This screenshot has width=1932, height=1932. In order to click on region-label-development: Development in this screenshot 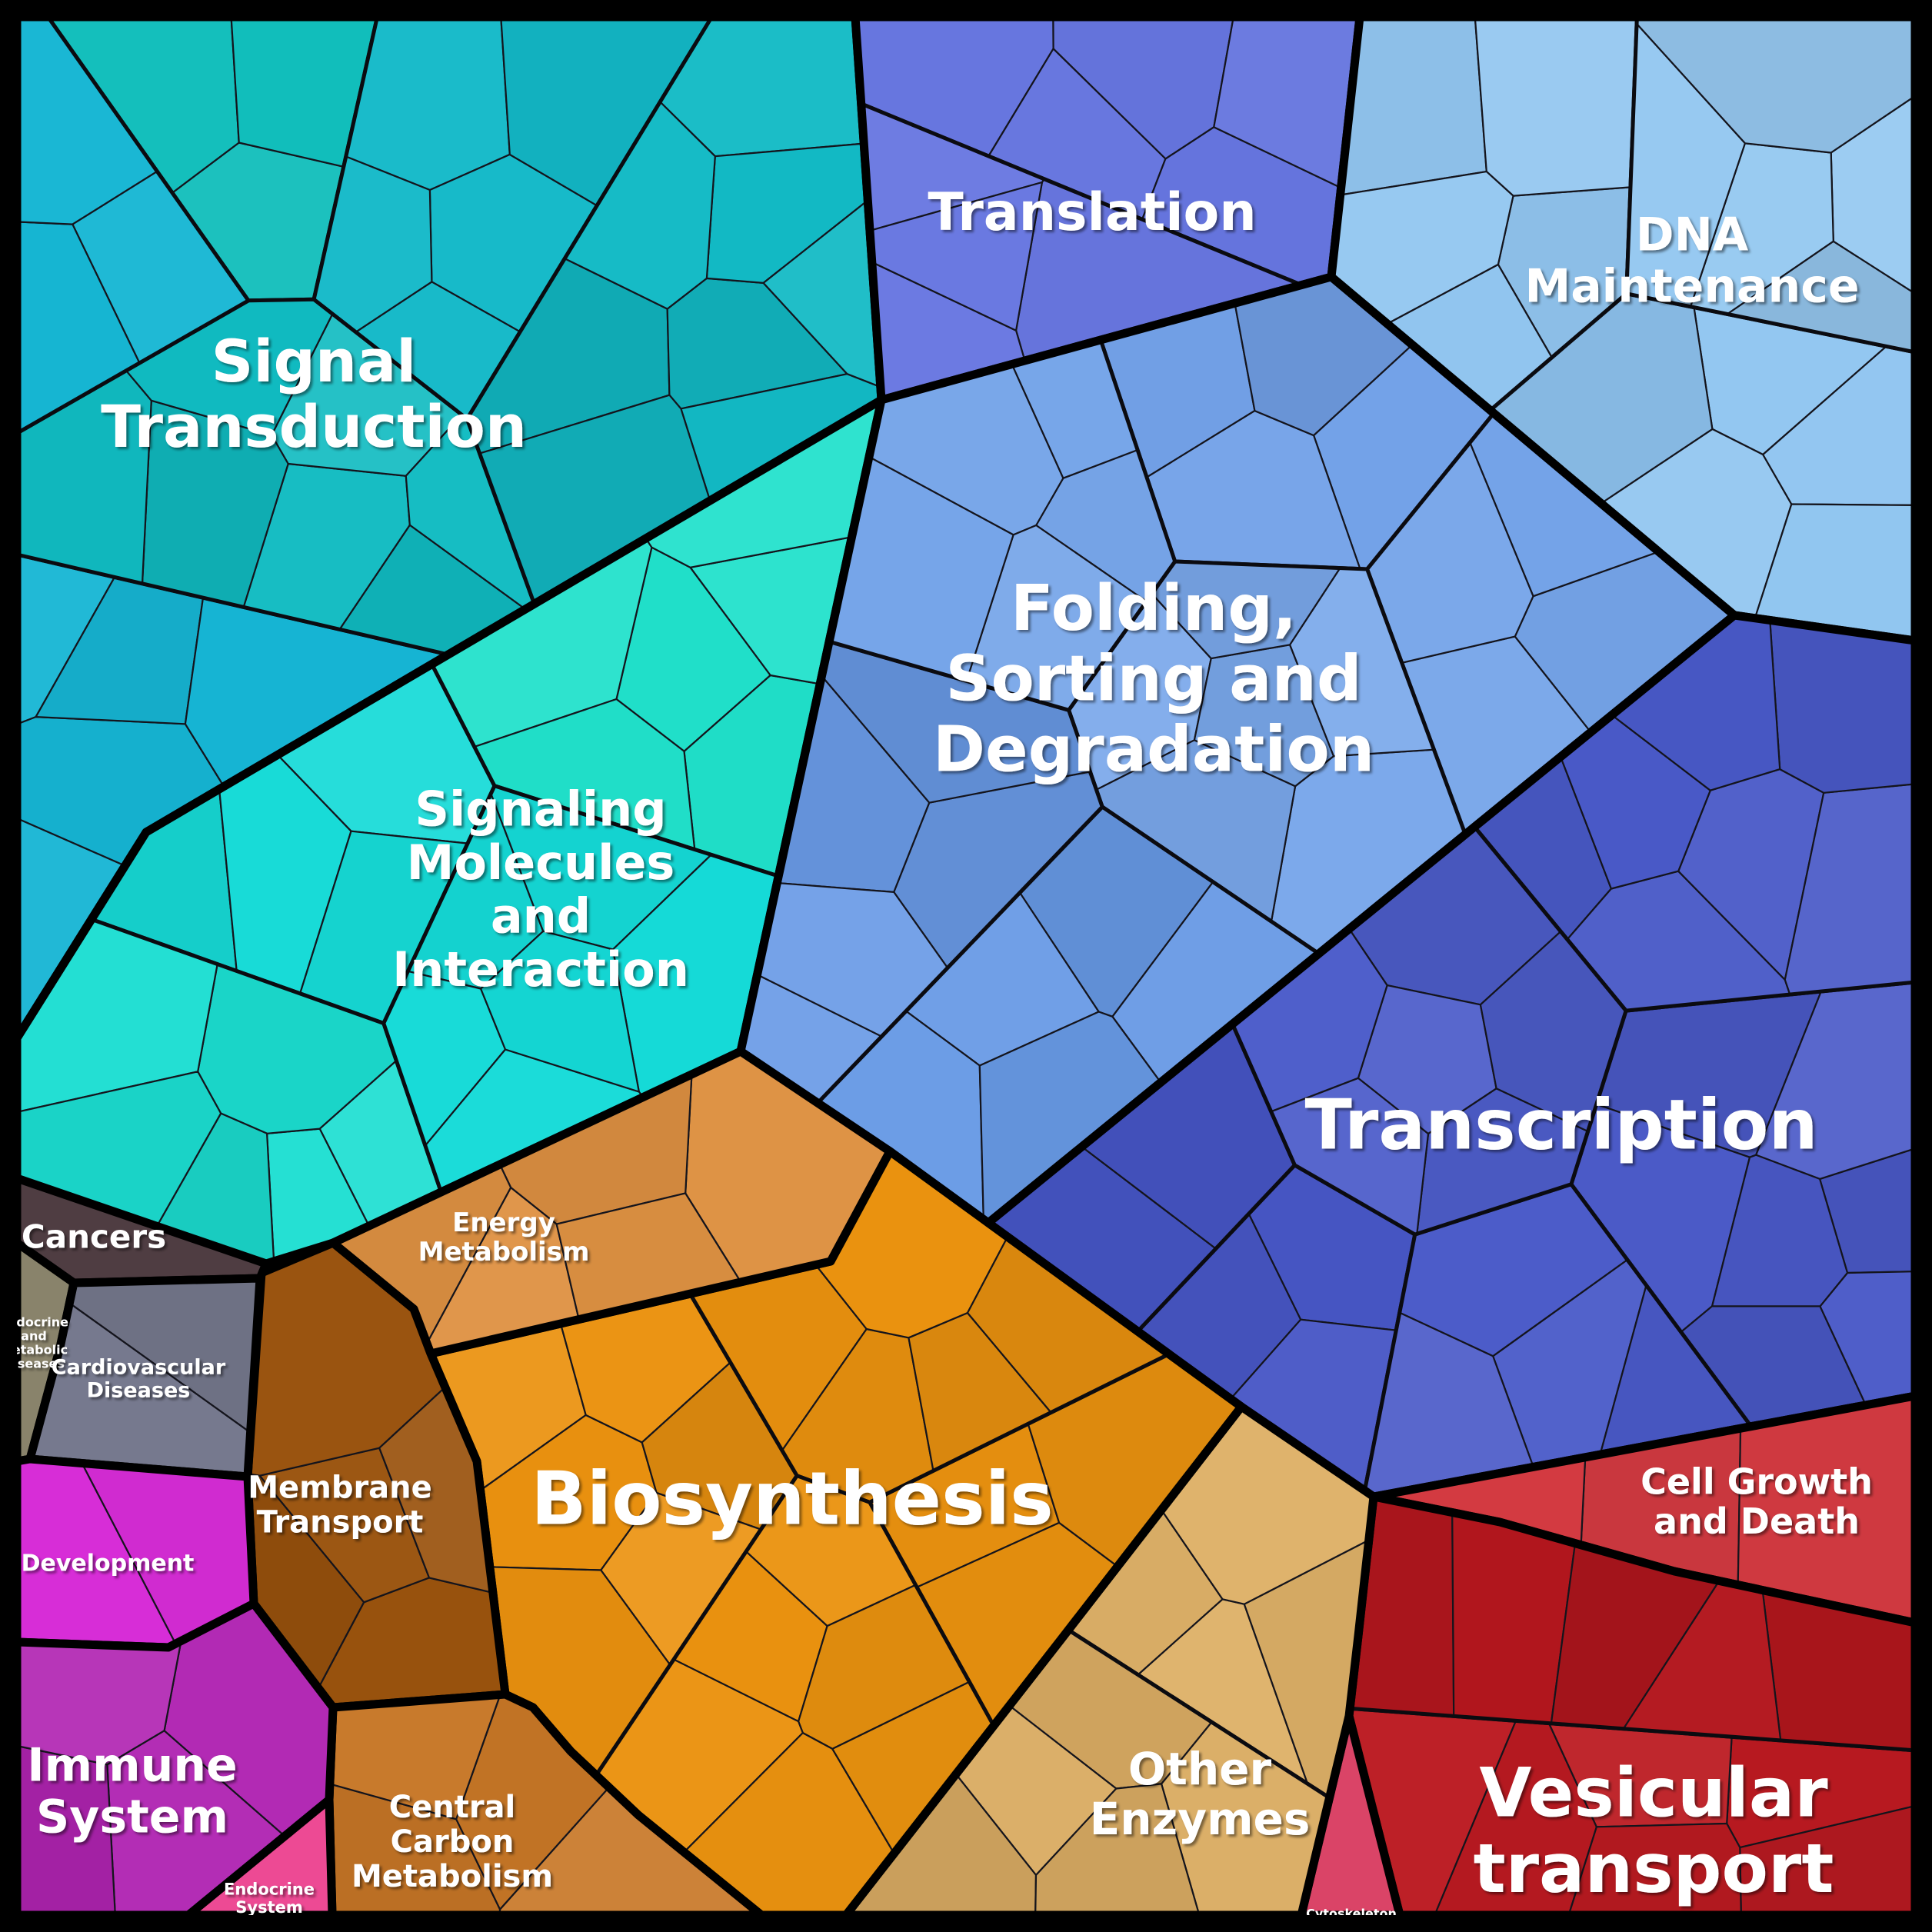, I will do `click(108, 1564)`.